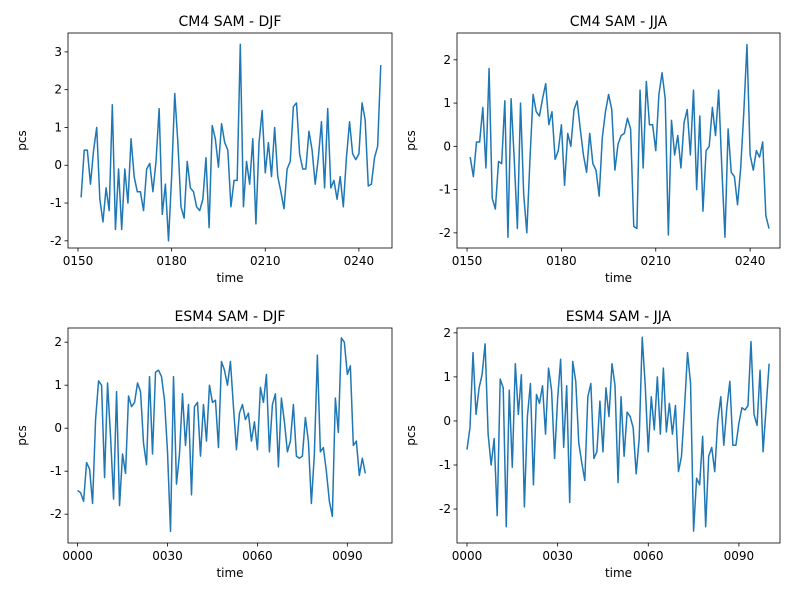 The width and height of the screenshot is (800, 600). I want to click on subplot-title: ESM4 SAM - DJF, so click(230, 317).